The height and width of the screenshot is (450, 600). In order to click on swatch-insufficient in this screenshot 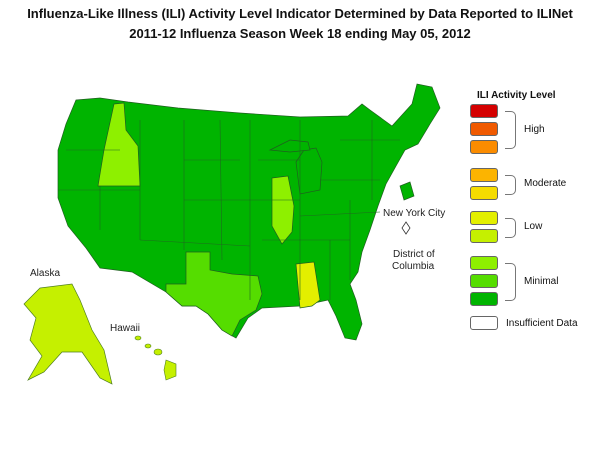, I will do `click(484, 323)`.